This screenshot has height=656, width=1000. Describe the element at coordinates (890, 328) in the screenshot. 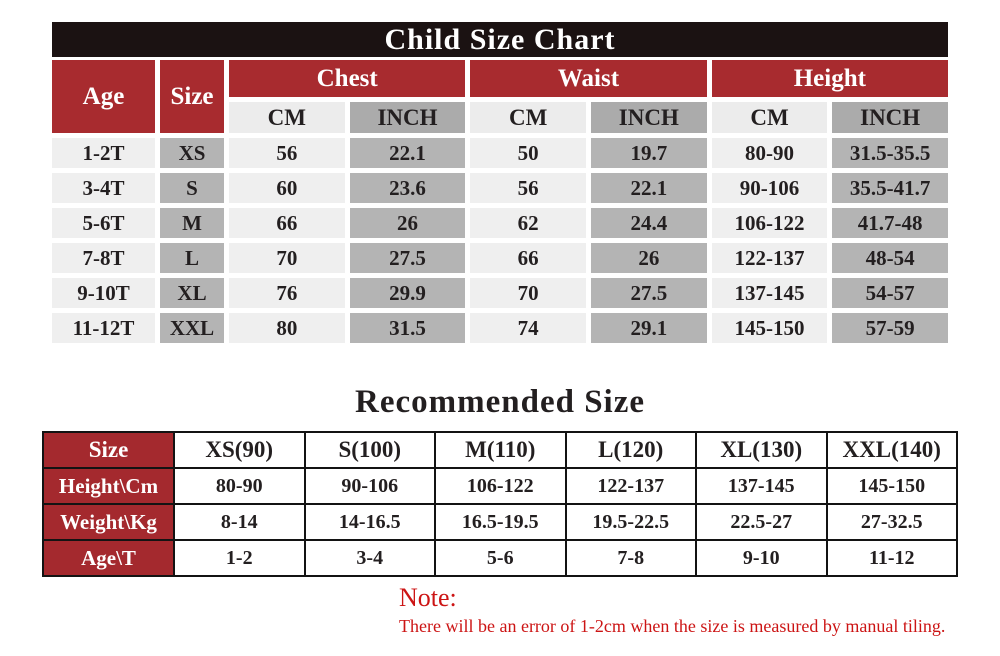

I see `height-inch-cell: 57-59` at that location.